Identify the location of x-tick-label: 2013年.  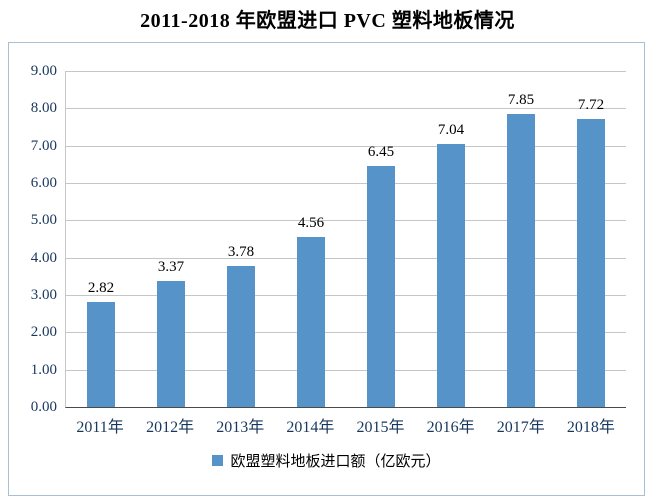
(240, 427).